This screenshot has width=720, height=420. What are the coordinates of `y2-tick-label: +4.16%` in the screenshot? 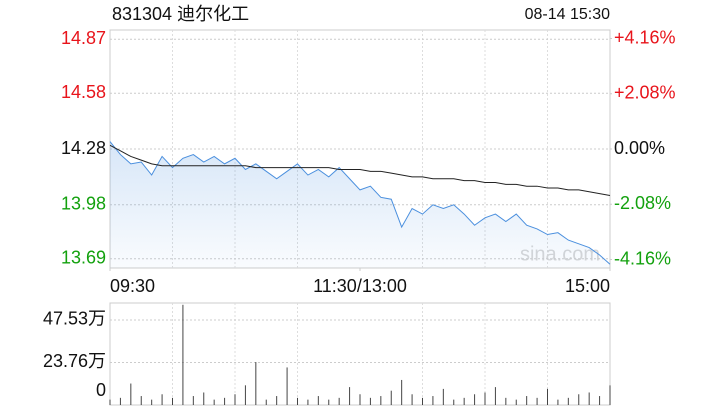 It's located at (645, 37).